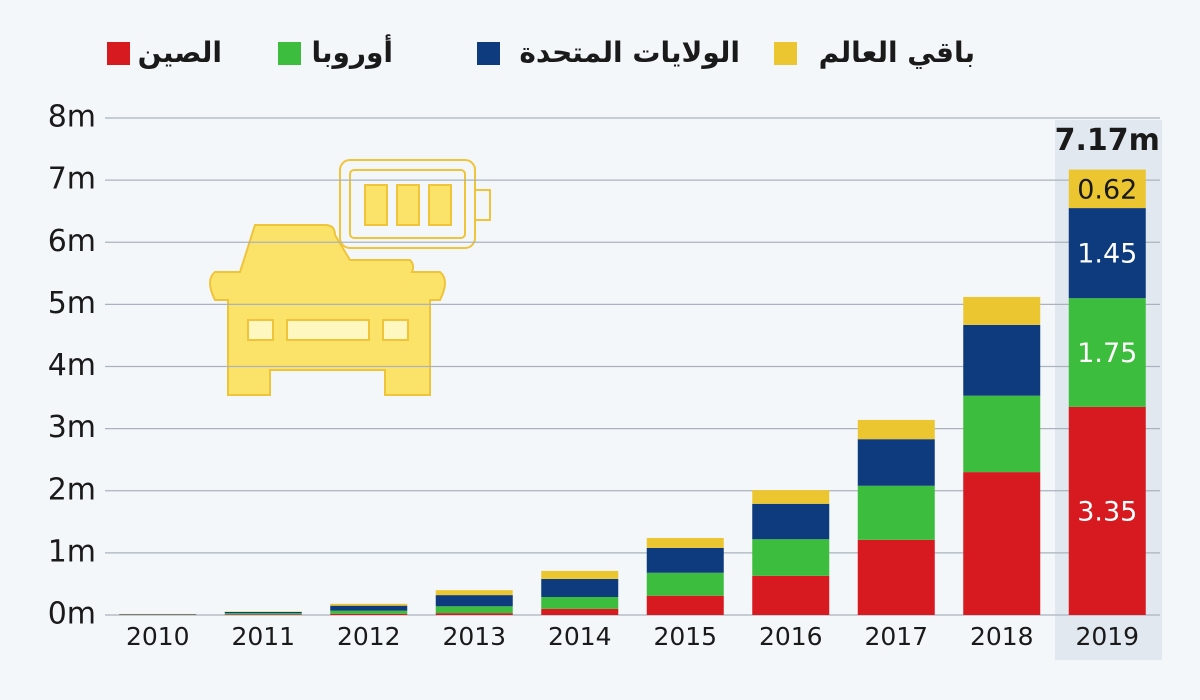 The image size is (1200, 700). Describe the element at coordinates (369, 636) in the screenshot. I see `x-tick-label: 2012` at that location.